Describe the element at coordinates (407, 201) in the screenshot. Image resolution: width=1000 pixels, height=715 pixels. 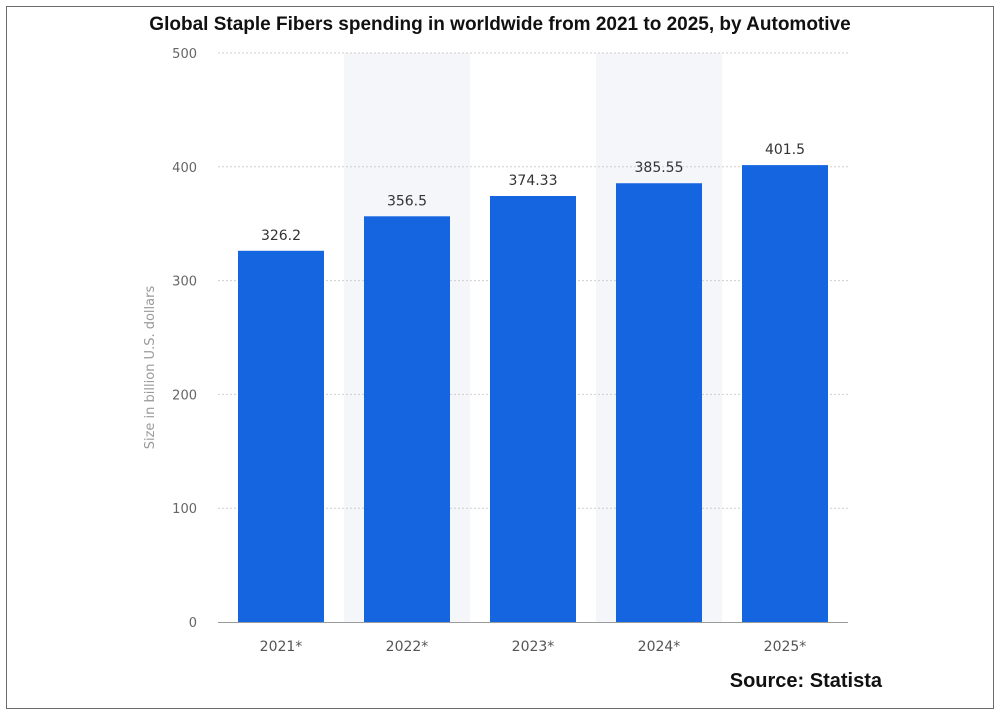
I see `data-label: 356.5` at that location.